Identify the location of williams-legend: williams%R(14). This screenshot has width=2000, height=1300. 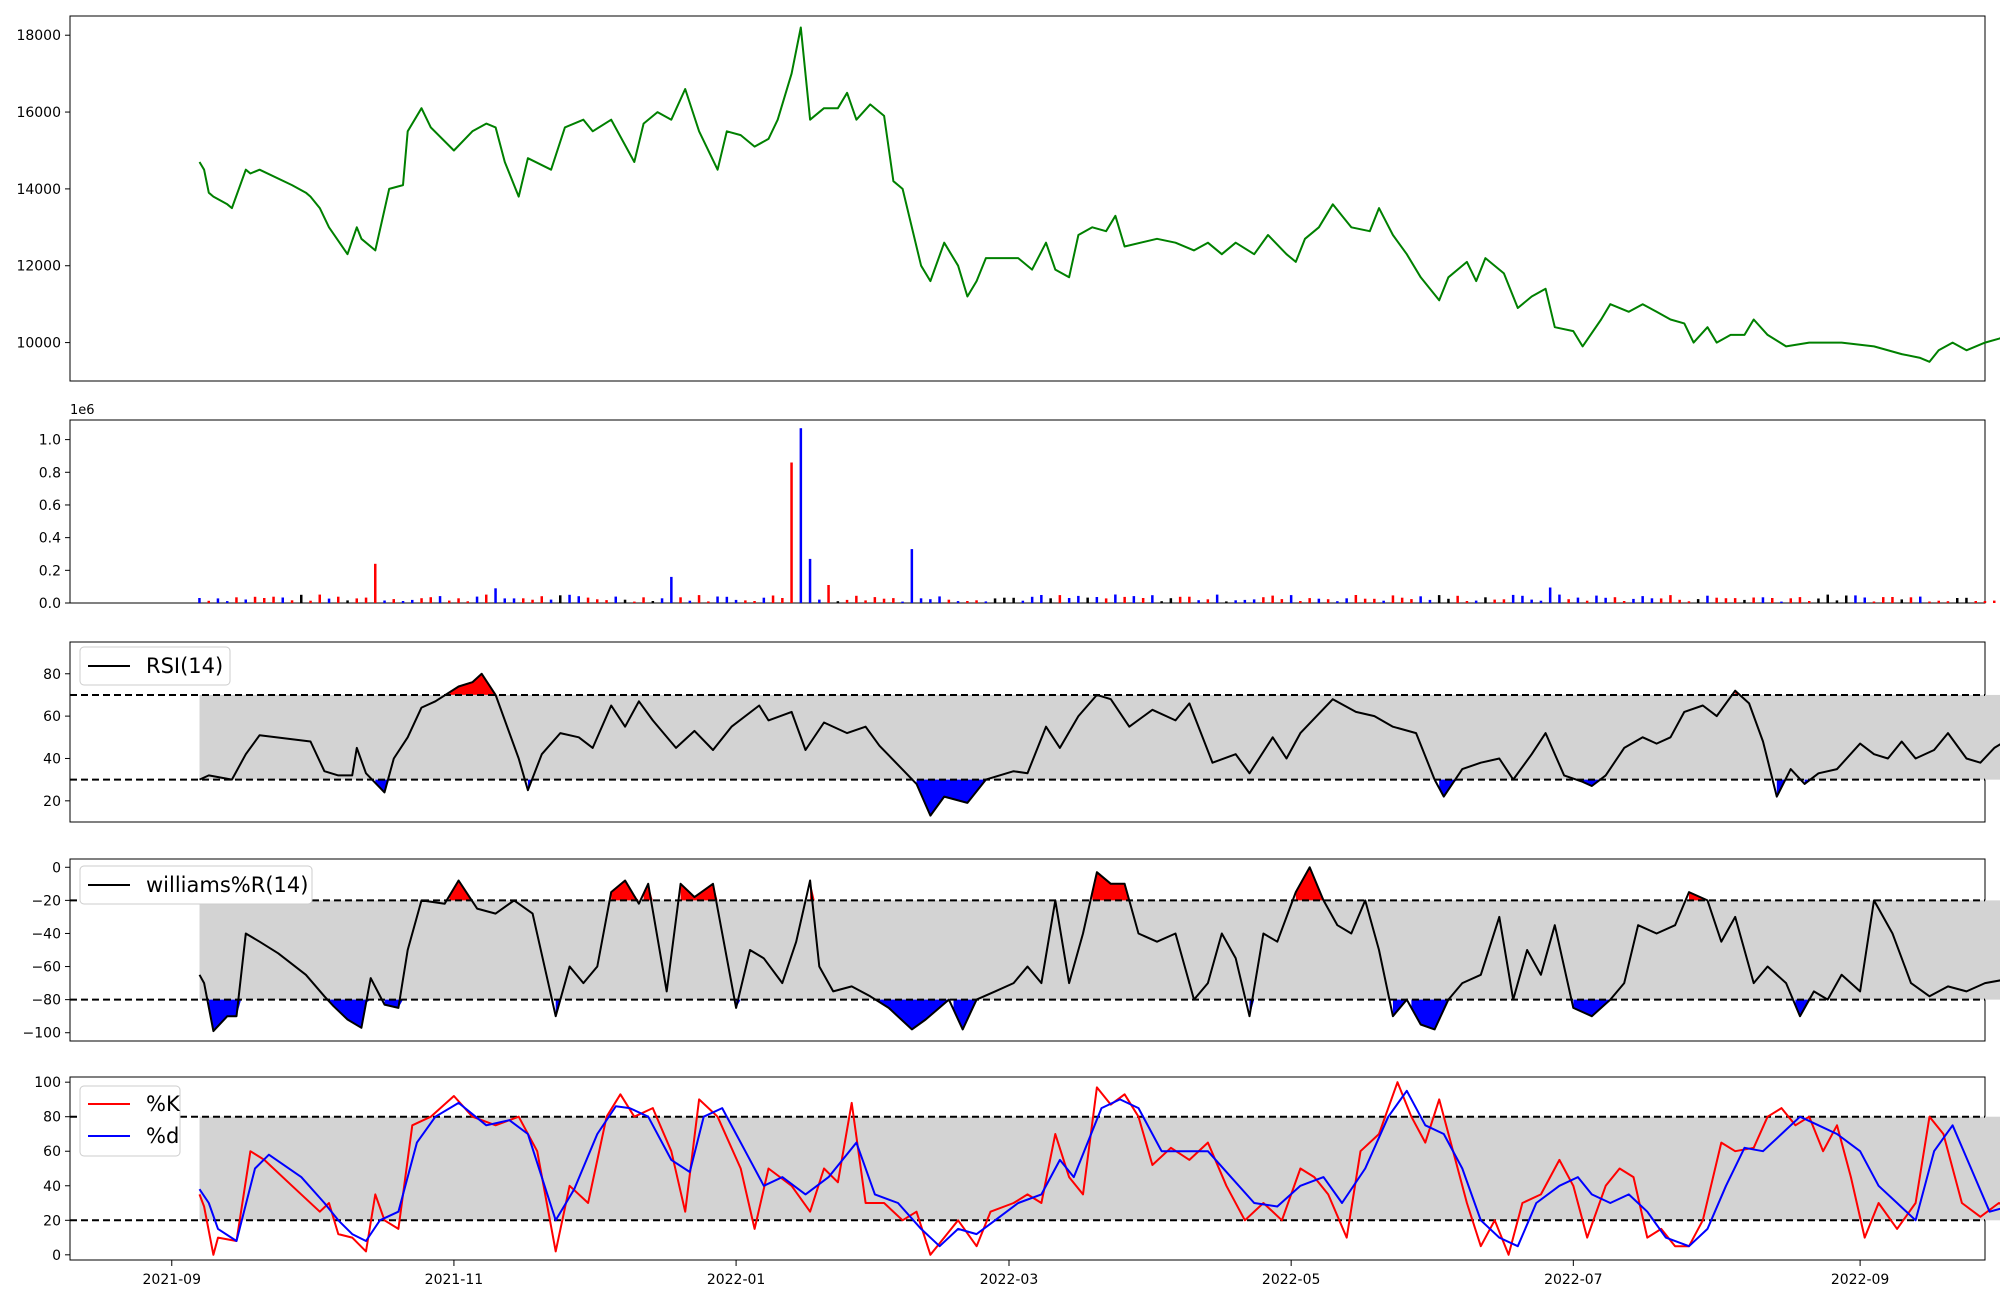
(196, 885).